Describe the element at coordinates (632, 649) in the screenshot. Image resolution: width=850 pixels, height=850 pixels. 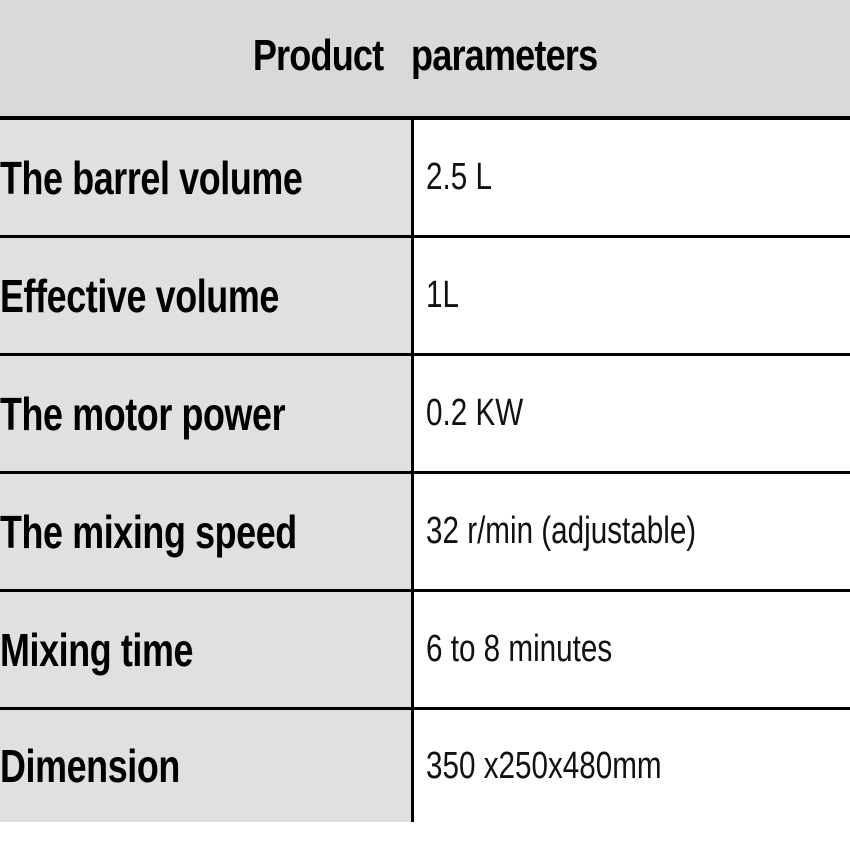
I see `parameter-value-cell: 6 to 8 minutes` at that location.